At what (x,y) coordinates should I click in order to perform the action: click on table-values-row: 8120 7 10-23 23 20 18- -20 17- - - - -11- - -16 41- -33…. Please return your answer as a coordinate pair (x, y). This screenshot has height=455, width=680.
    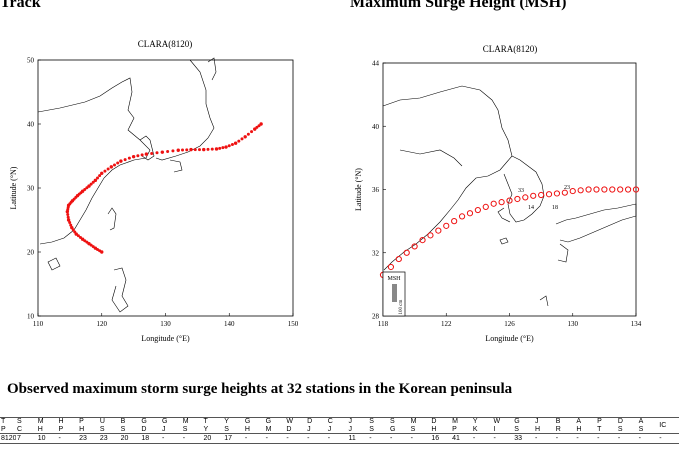
    Looking at the image, I should click on (339, 438).